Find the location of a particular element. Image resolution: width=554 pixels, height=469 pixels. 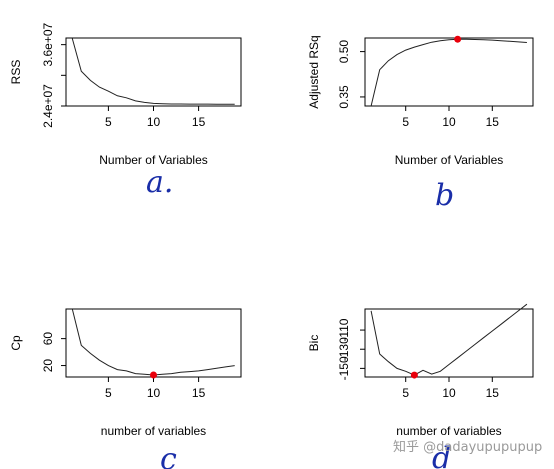

y-axis-label: Cp is located at coordinates (16, 343).